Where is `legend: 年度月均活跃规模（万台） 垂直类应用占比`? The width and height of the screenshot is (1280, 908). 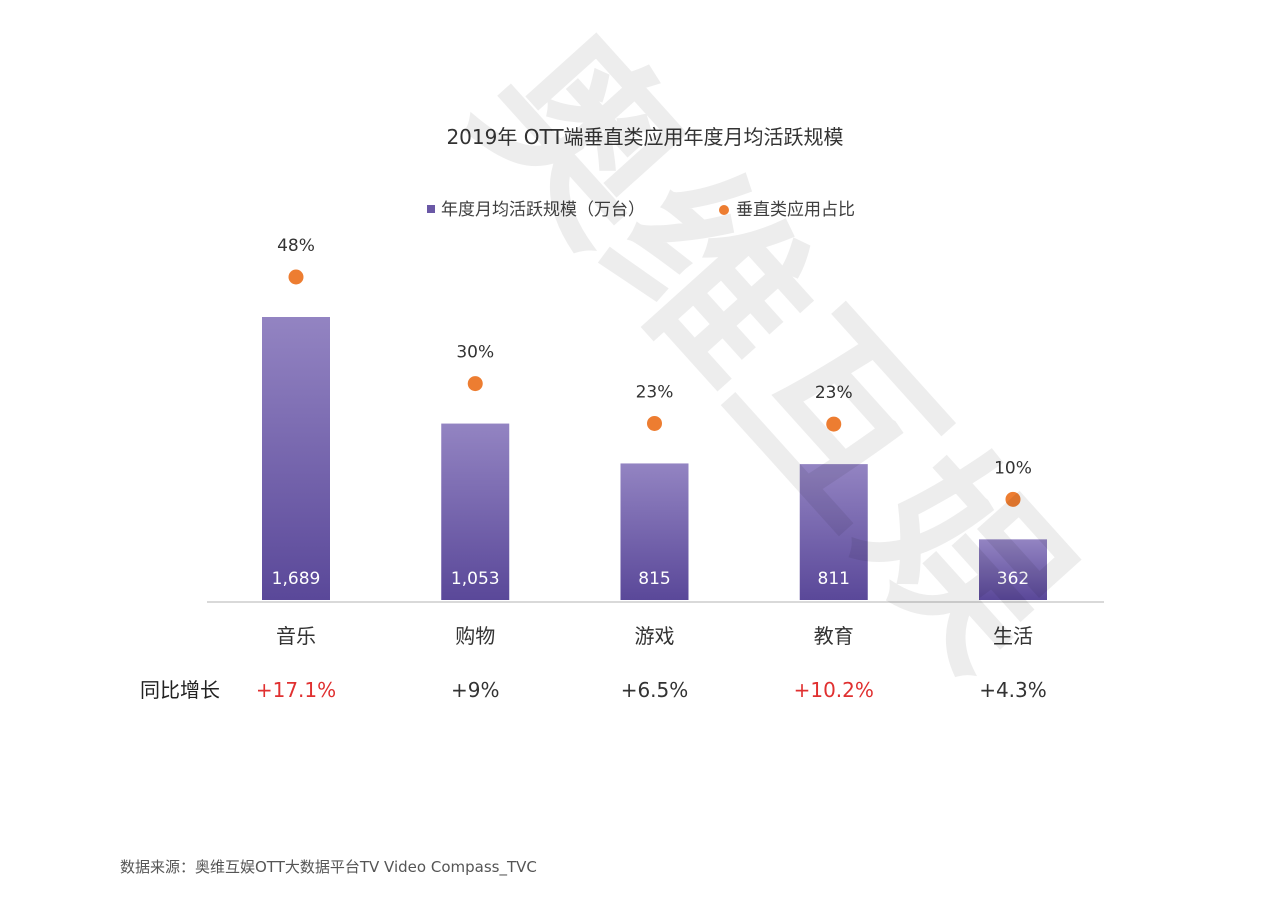 legend: 年度月均活跃规模（万台） 垂直类应用占比 is located at coordinates (641, 210).